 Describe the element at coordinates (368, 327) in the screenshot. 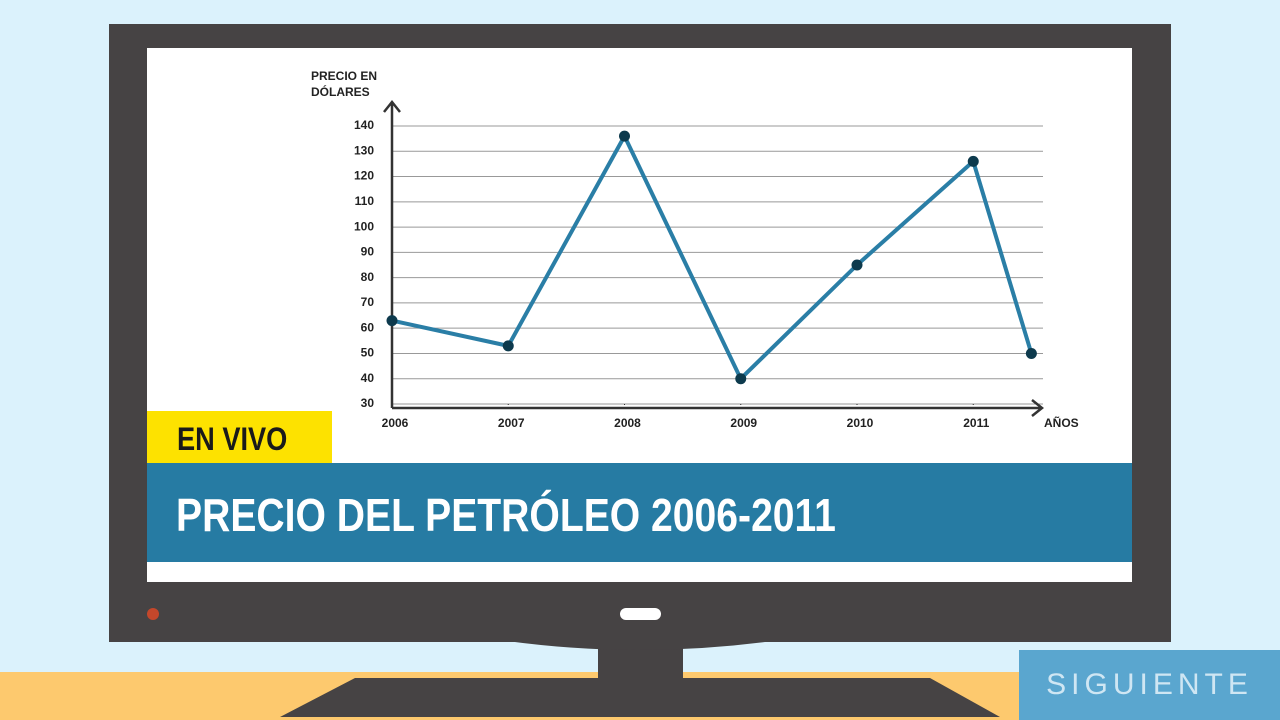

I see `y-tick-label: 60` at that location.